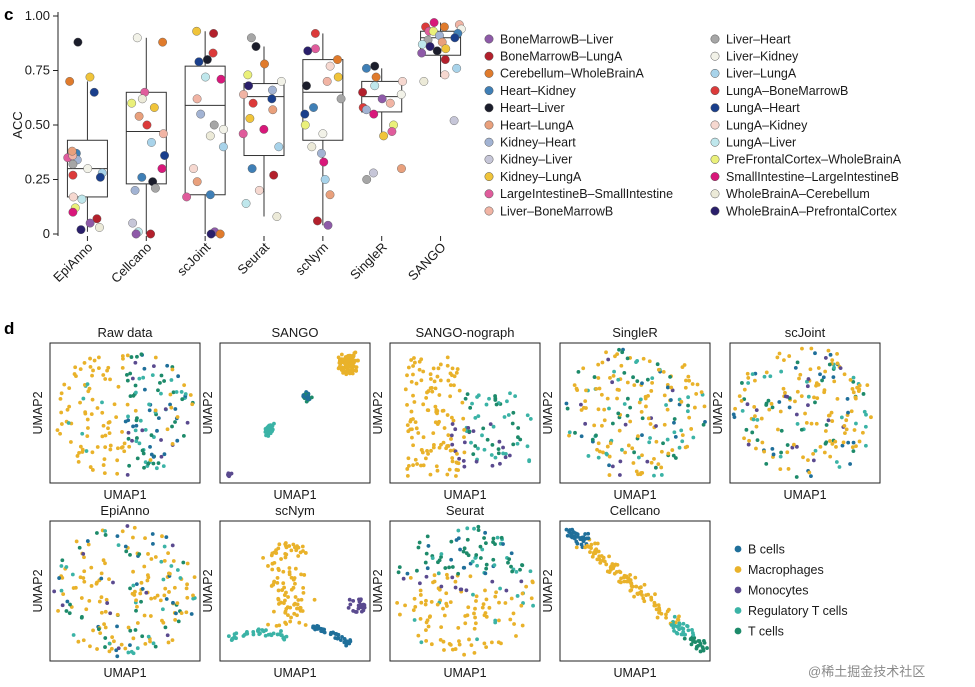  Describe the element at coordinates (814, 160) in the screenshot. I see `legend-label: PreFrontalCortex–WholeBrainA` at that location.